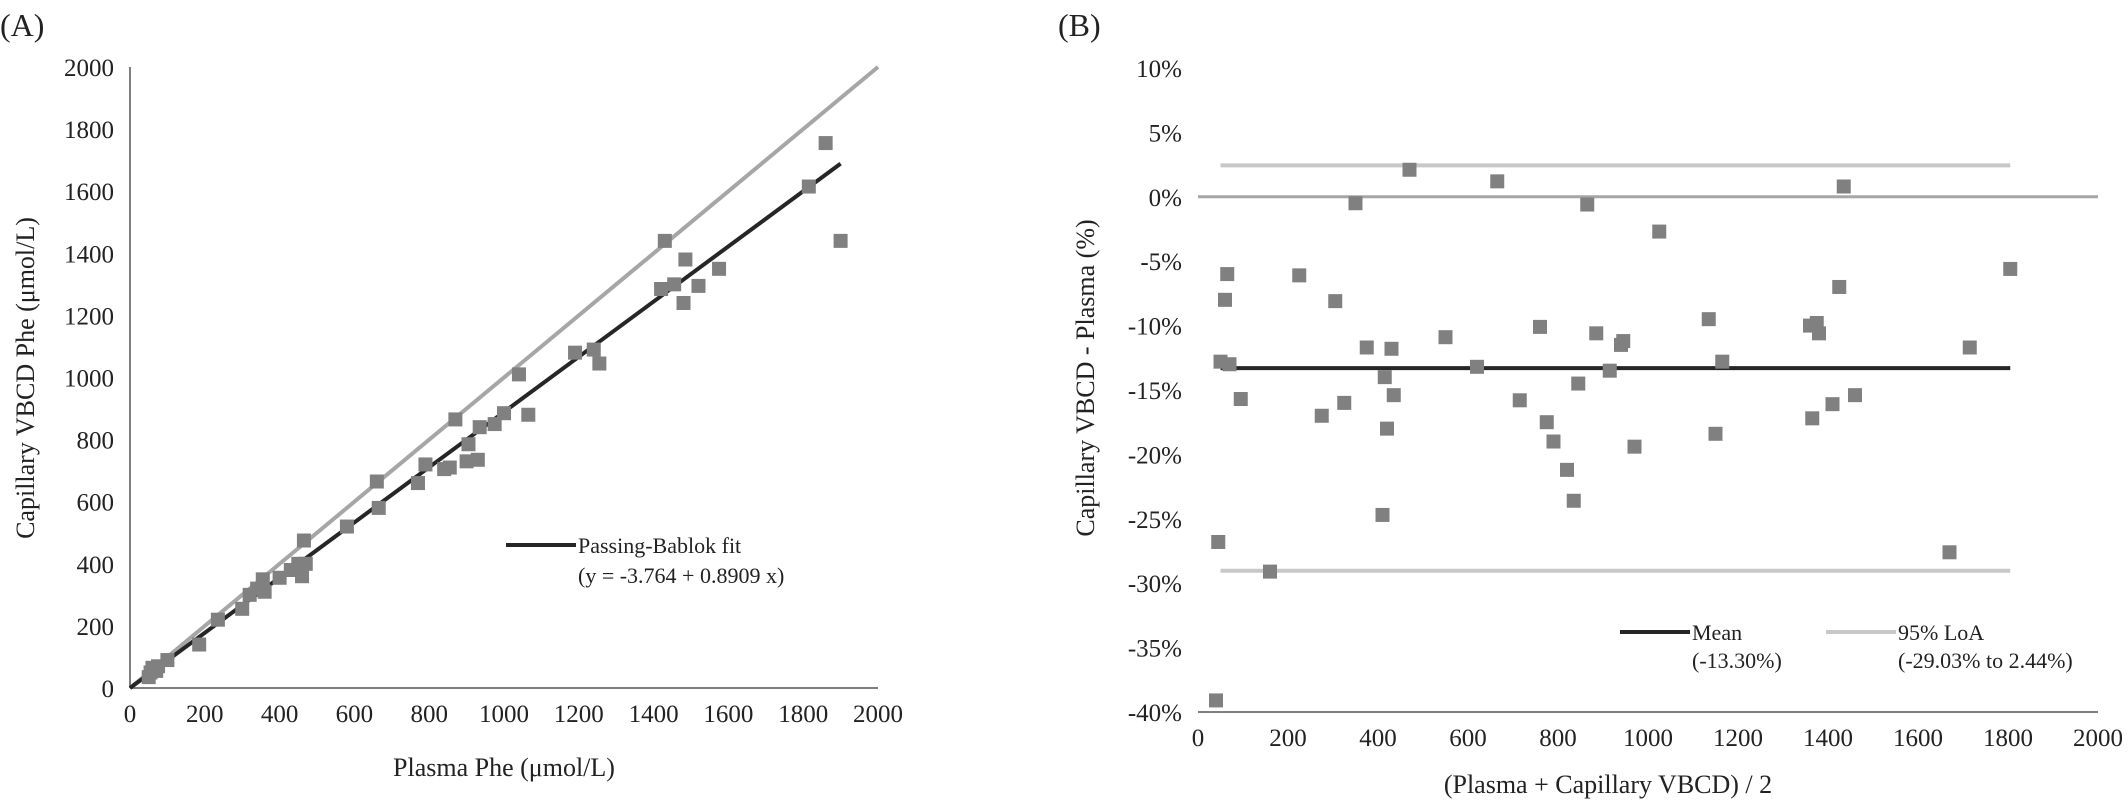 The width and height of the screenshot is (2128, 800). Describe the element at coordinates (878, 714) in the screenshot. I see `x-tick-label-a: 2000` at that location.